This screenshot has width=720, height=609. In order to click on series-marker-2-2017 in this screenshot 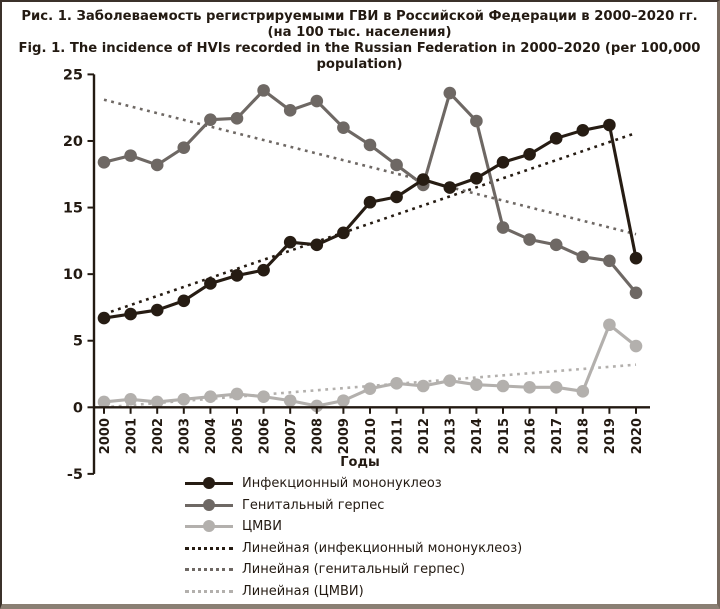, I will do `click(556, 387)`.